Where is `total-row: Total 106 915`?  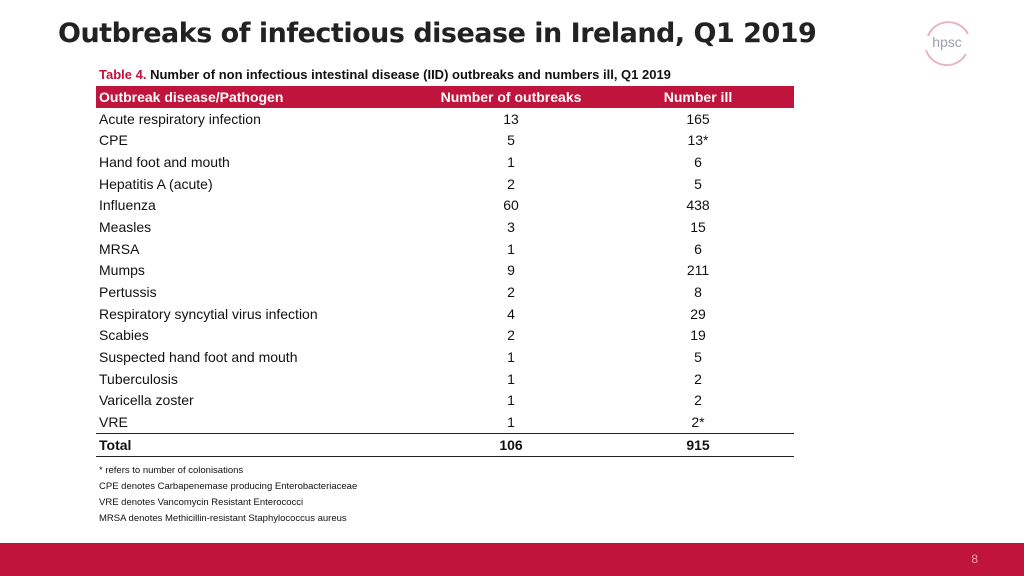
total-row: Total 106 915 is located at coordinates (445, 445).